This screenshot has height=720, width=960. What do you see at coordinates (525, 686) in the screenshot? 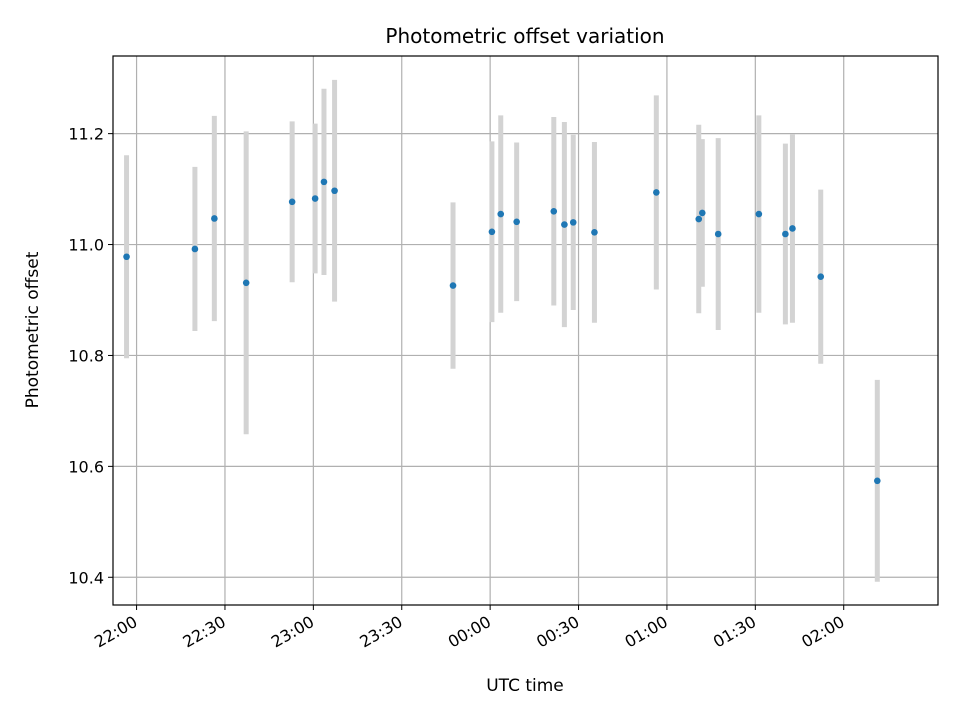
I see `x-axis-label: UTC time` at bounding box center [525, 686].